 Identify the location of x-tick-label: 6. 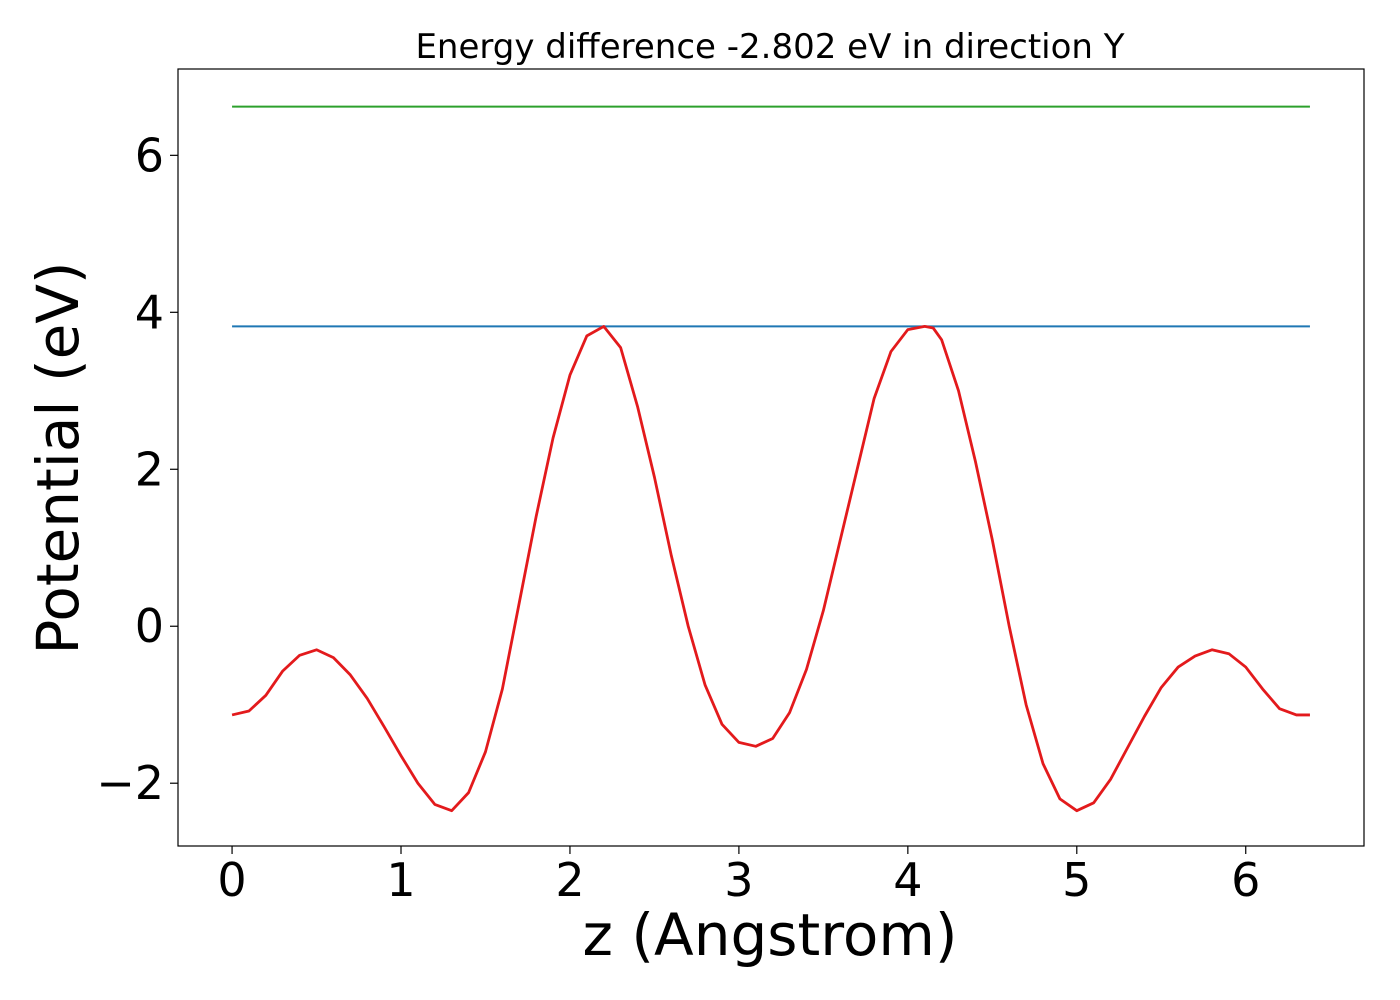
(1245, 880).